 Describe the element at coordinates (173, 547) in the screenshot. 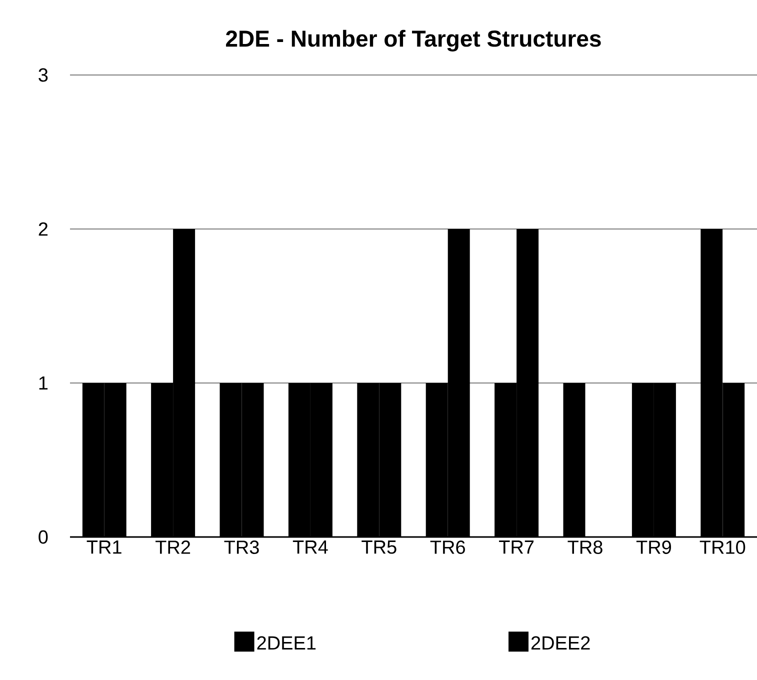

I see `x-tick-label: TR2` at that location.